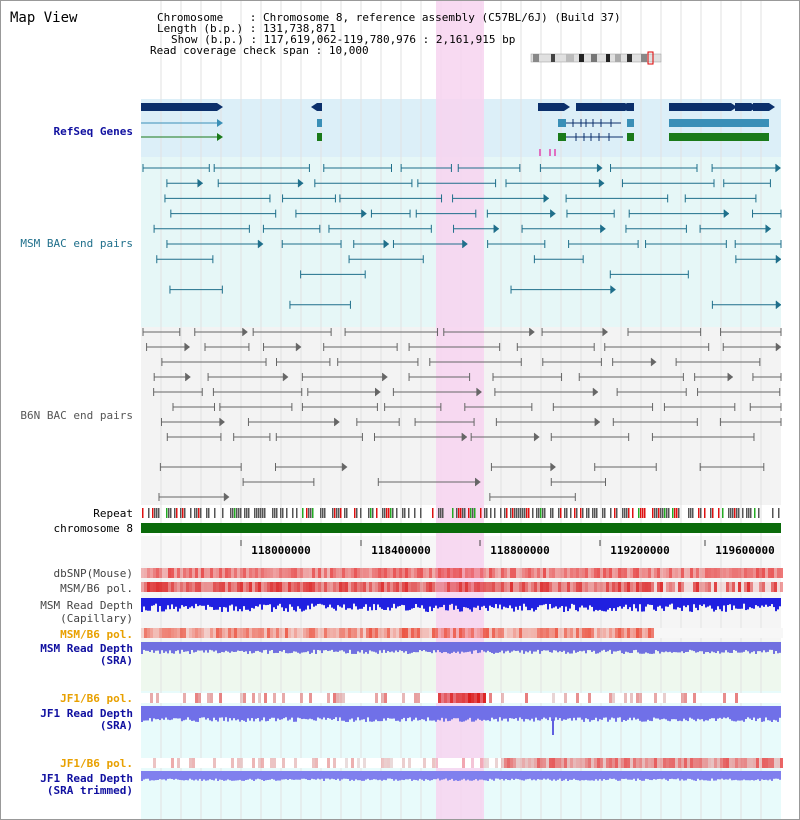  I want to click on track-label-msm-bac: MSM BAC end pairs, so click(76, 243).